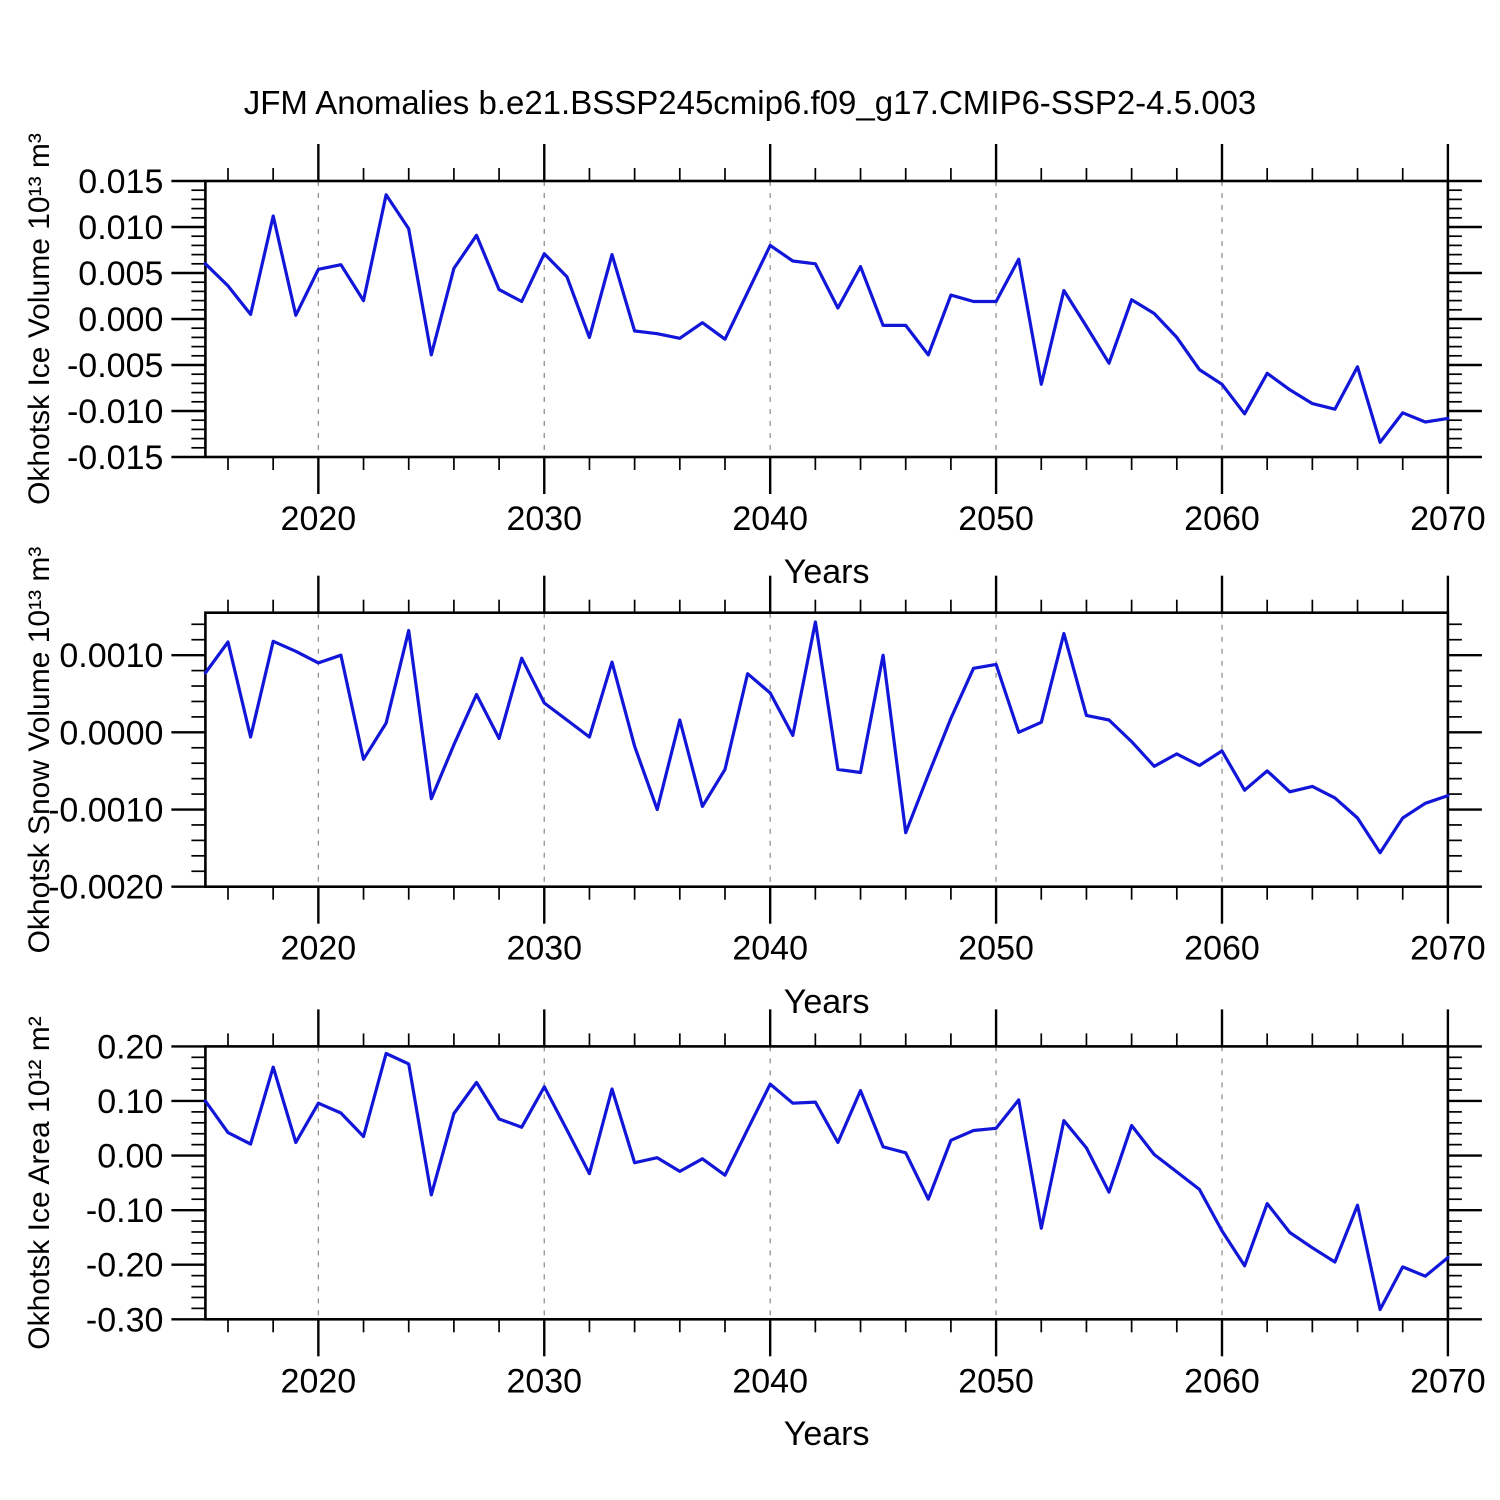 This screenshot has width=1500, height=1500. What do you see at coordinates (39, 1183) in the screenshot?
I see `y-axis-title-ice-area: Okhotsk Ice Area 10¹² m²` at bounding box center [39, 1183].